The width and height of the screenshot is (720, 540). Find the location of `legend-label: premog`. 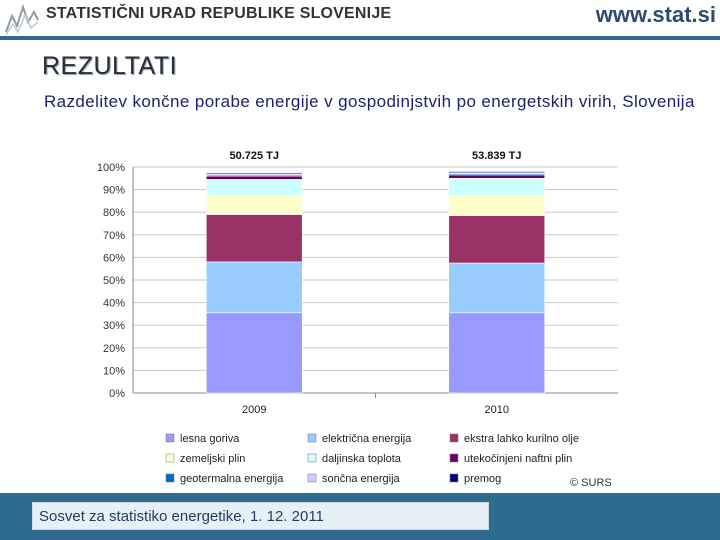

legend-label: premog is located at coordinates (482, 479).